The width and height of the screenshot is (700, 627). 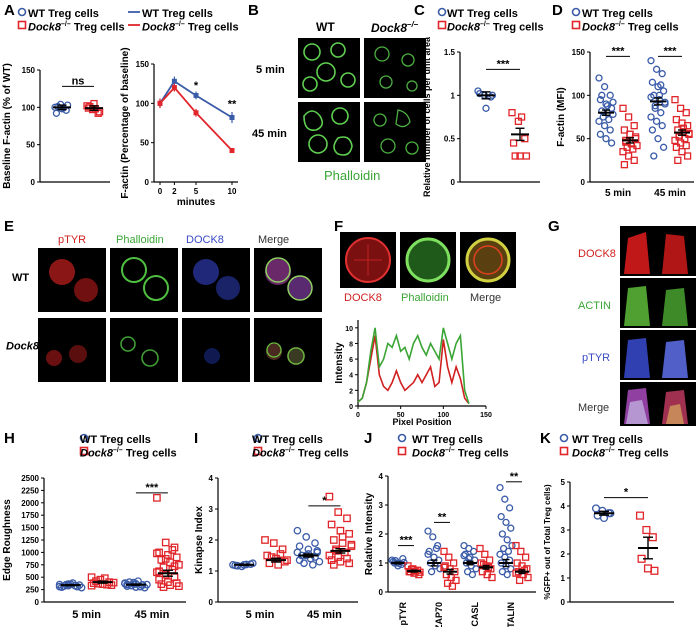 What do you see at coordinates (216, 280) in the screenshot?
I see `e-image-wt-dock8` at bounding box center [216, 280].